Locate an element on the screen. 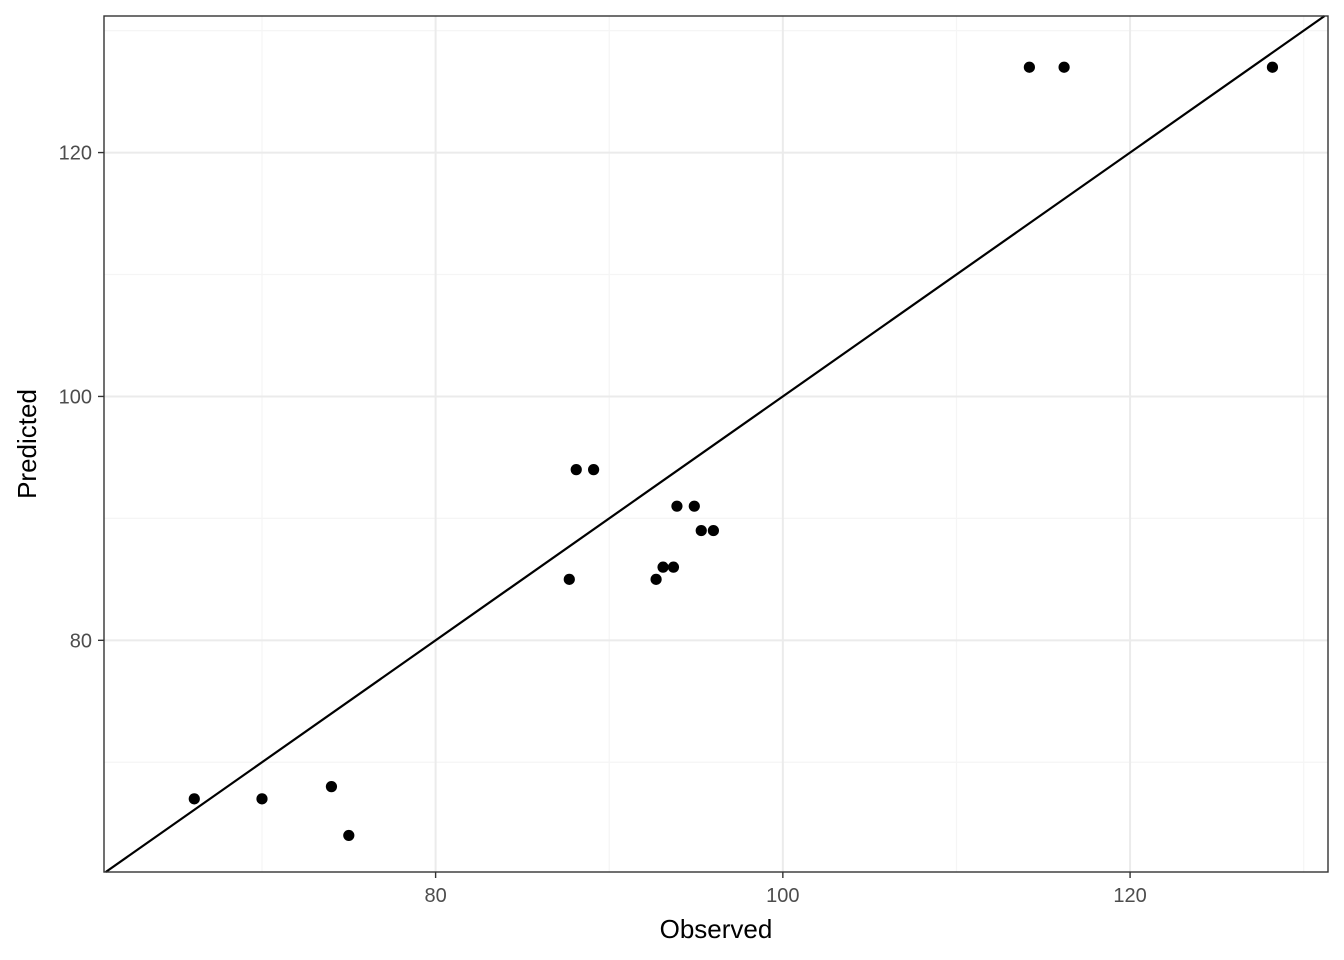  y-tick-label: 120 is located at coordinates (75, 154).